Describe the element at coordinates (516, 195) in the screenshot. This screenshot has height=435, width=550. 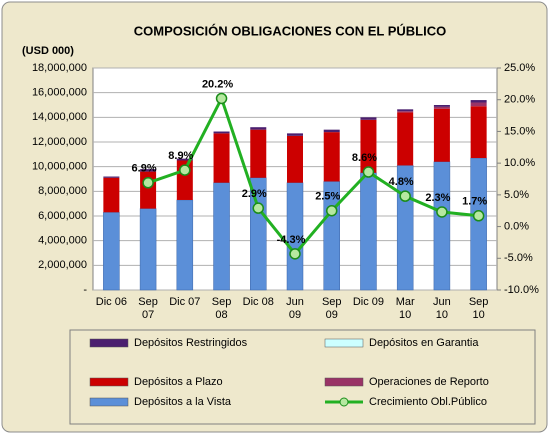
I see `y2-tick-label: 5.0%` at that location.